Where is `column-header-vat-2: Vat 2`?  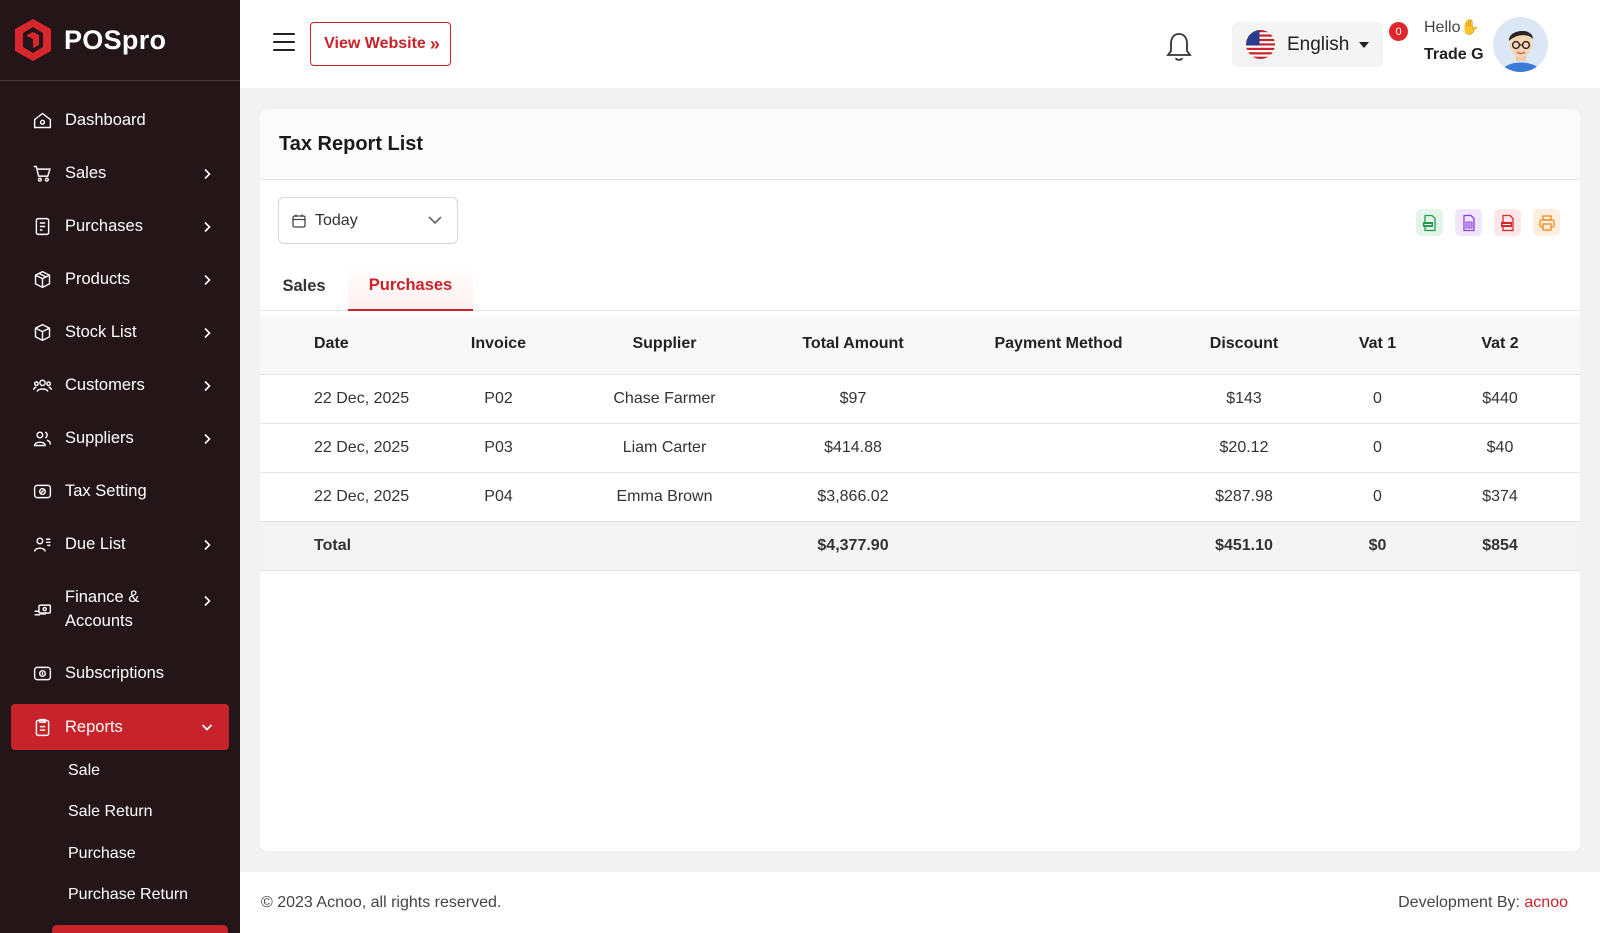
column-header-vat-2: Vat 2 is located at coordinates (1500, 345).